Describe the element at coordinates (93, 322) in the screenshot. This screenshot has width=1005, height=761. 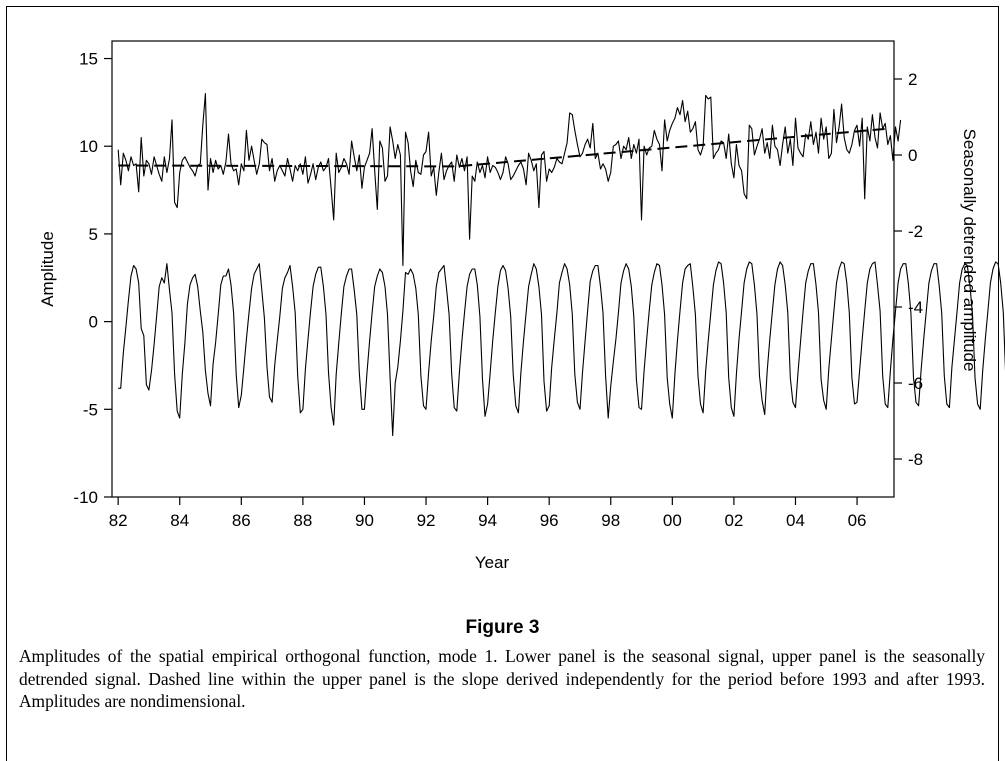
I see `y-left-tick-label: 0` at that location.